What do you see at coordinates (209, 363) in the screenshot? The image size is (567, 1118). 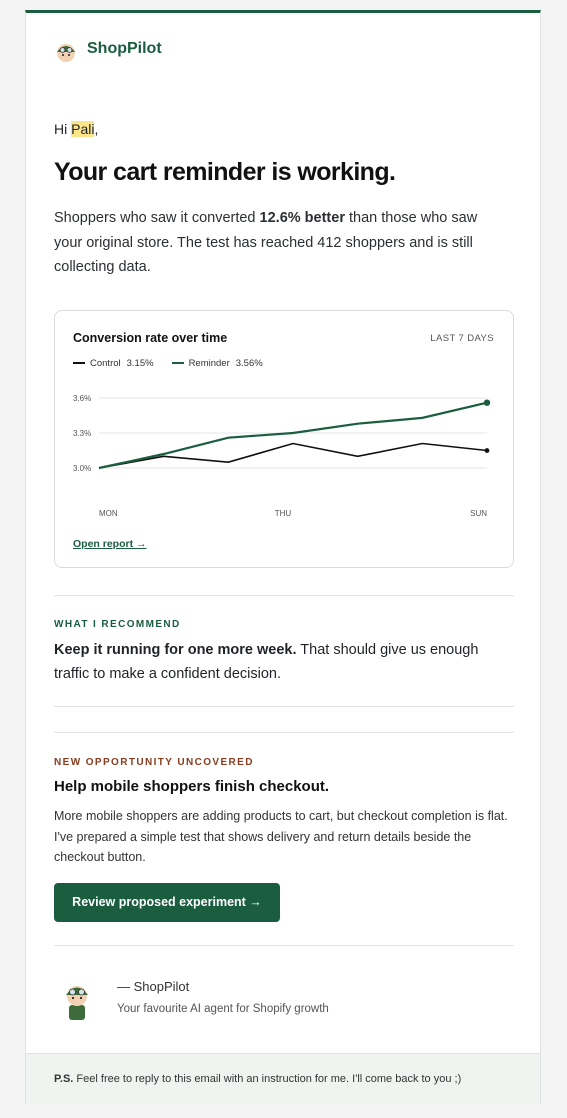 I see `legend-label: Reminder` at bounding box center [209, 363].